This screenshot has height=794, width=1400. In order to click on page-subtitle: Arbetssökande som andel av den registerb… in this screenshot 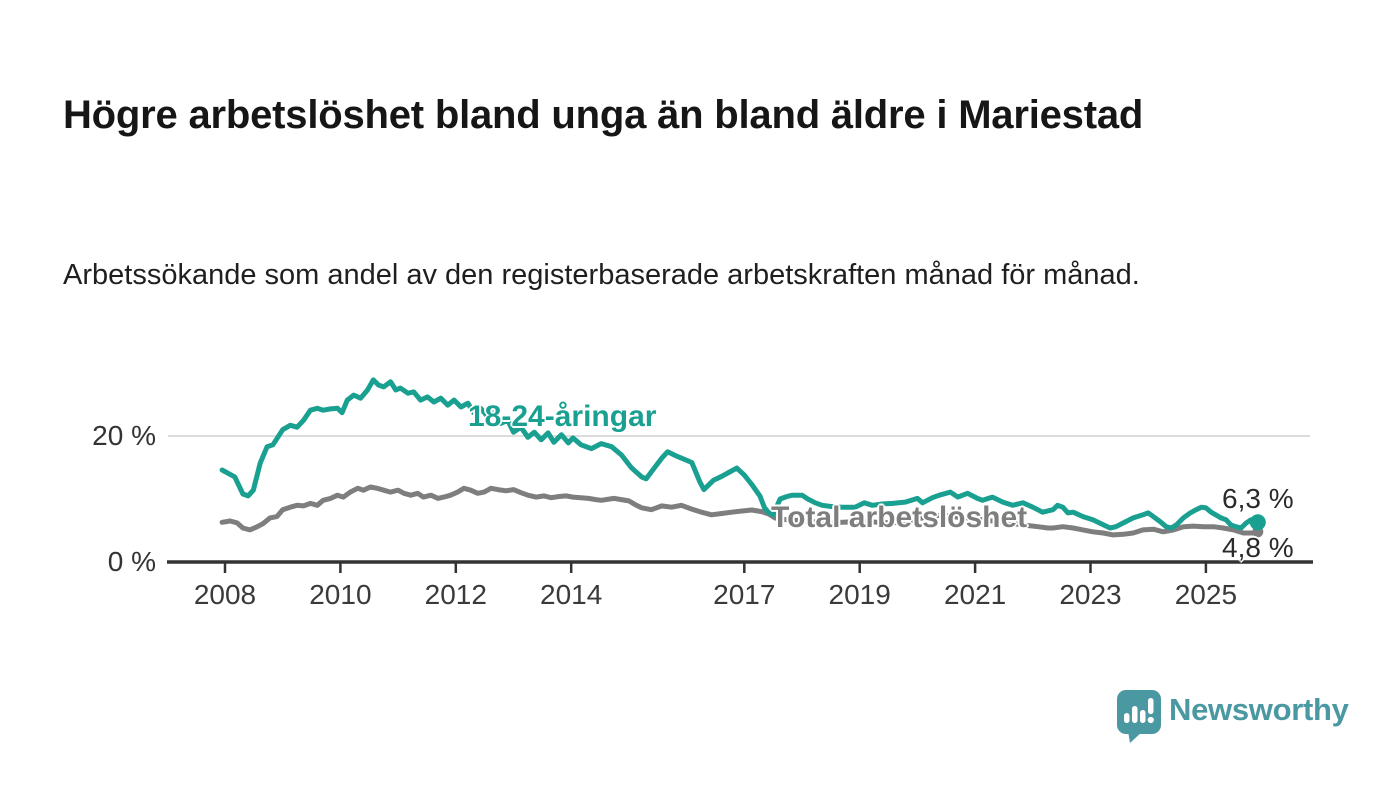, I will do `click(601, 275)`.